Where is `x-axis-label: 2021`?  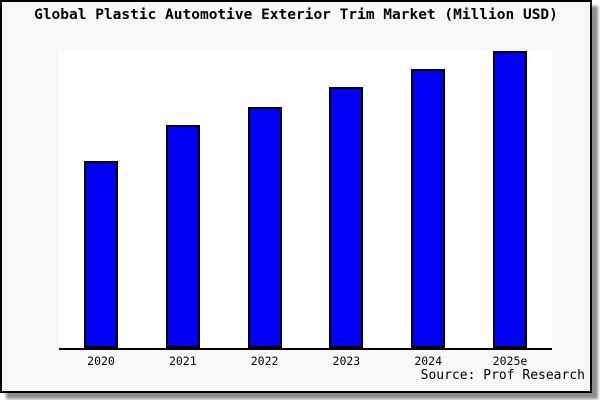
x-axis-label: 2021 is located at coordinates (182, 361).